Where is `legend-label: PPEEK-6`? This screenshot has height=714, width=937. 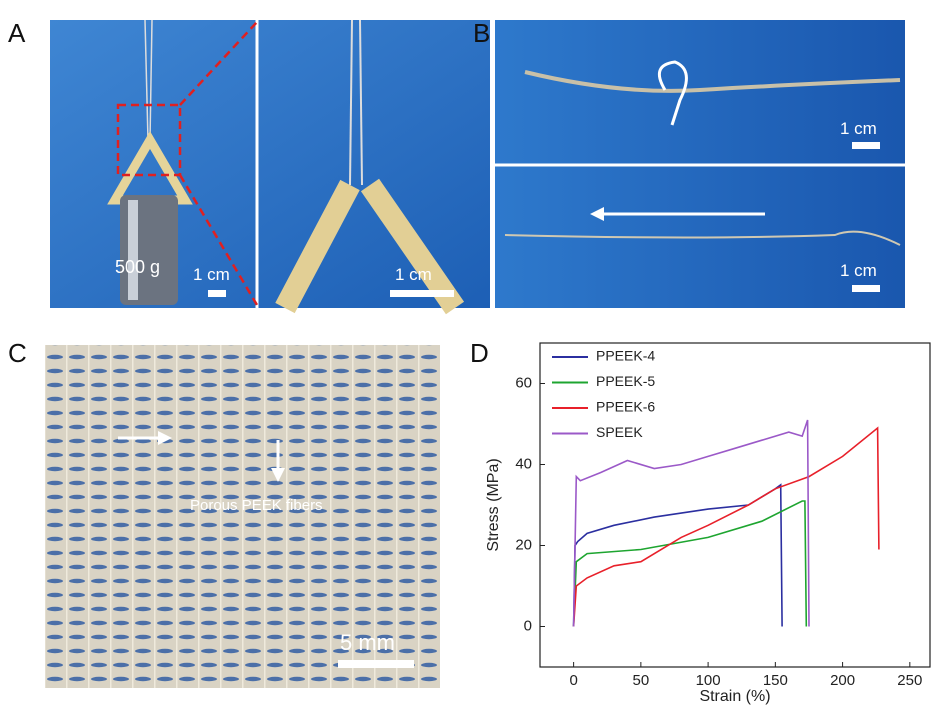 legend-label: PPEEK-6 is located at coordinates (625, 407).